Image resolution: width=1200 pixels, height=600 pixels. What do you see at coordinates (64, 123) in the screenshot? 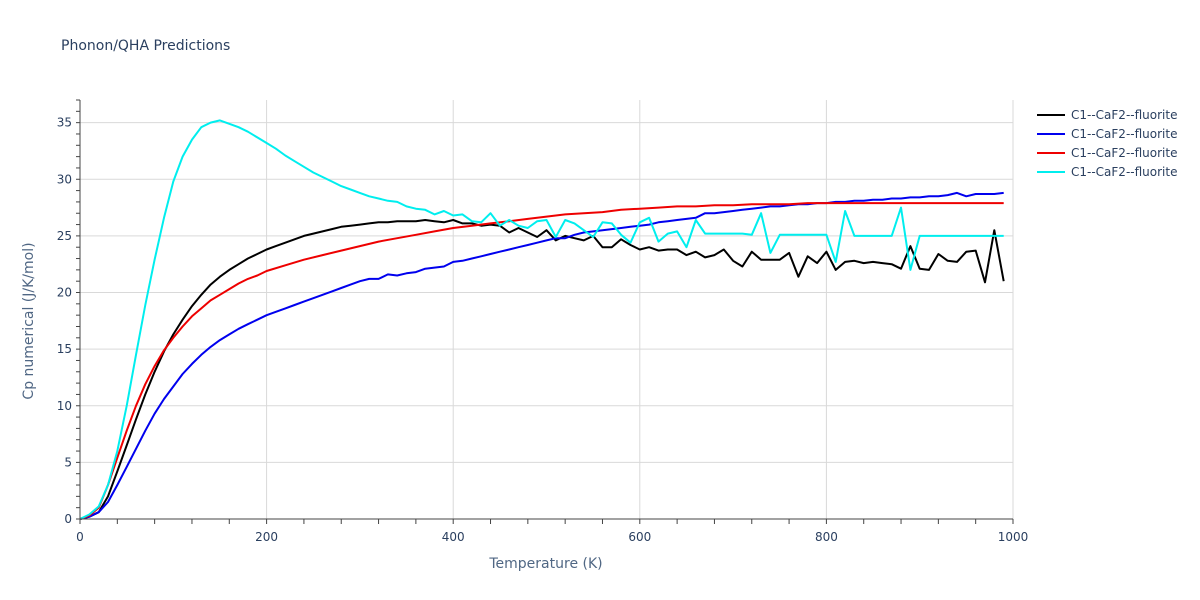
I see `y-tick-label: 35` at bounding box center [64, 123].